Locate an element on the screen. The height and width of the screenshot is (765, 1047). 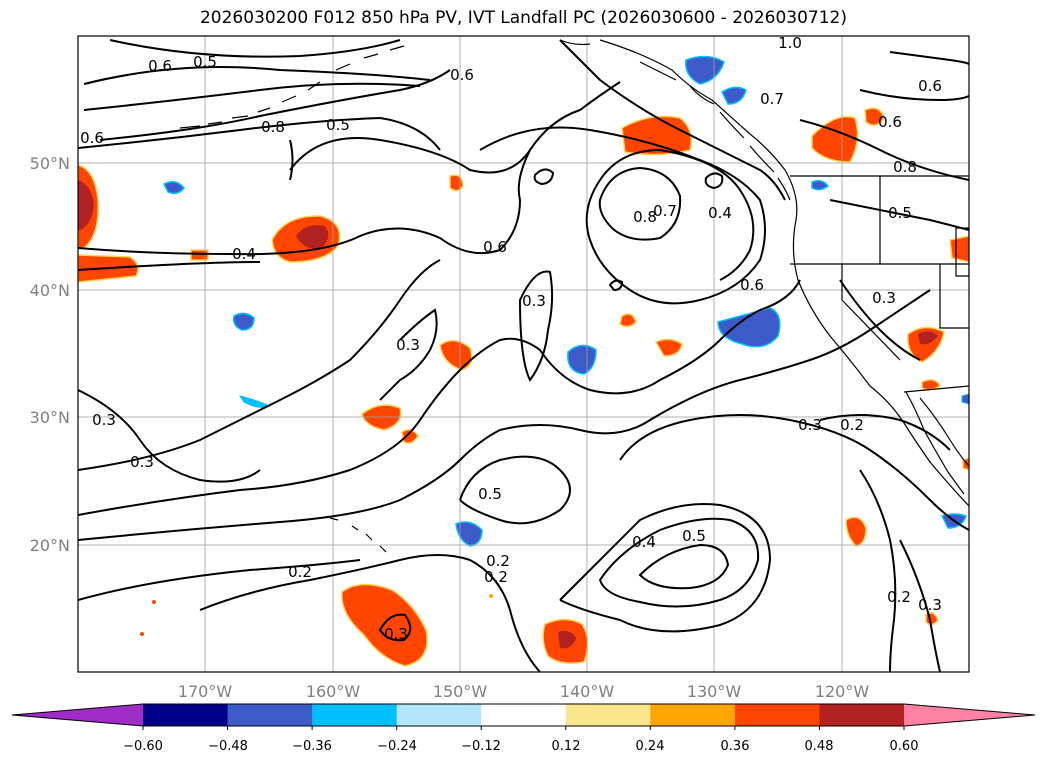
lon-tick-label: 120°W is located at coordinates (842, 691).